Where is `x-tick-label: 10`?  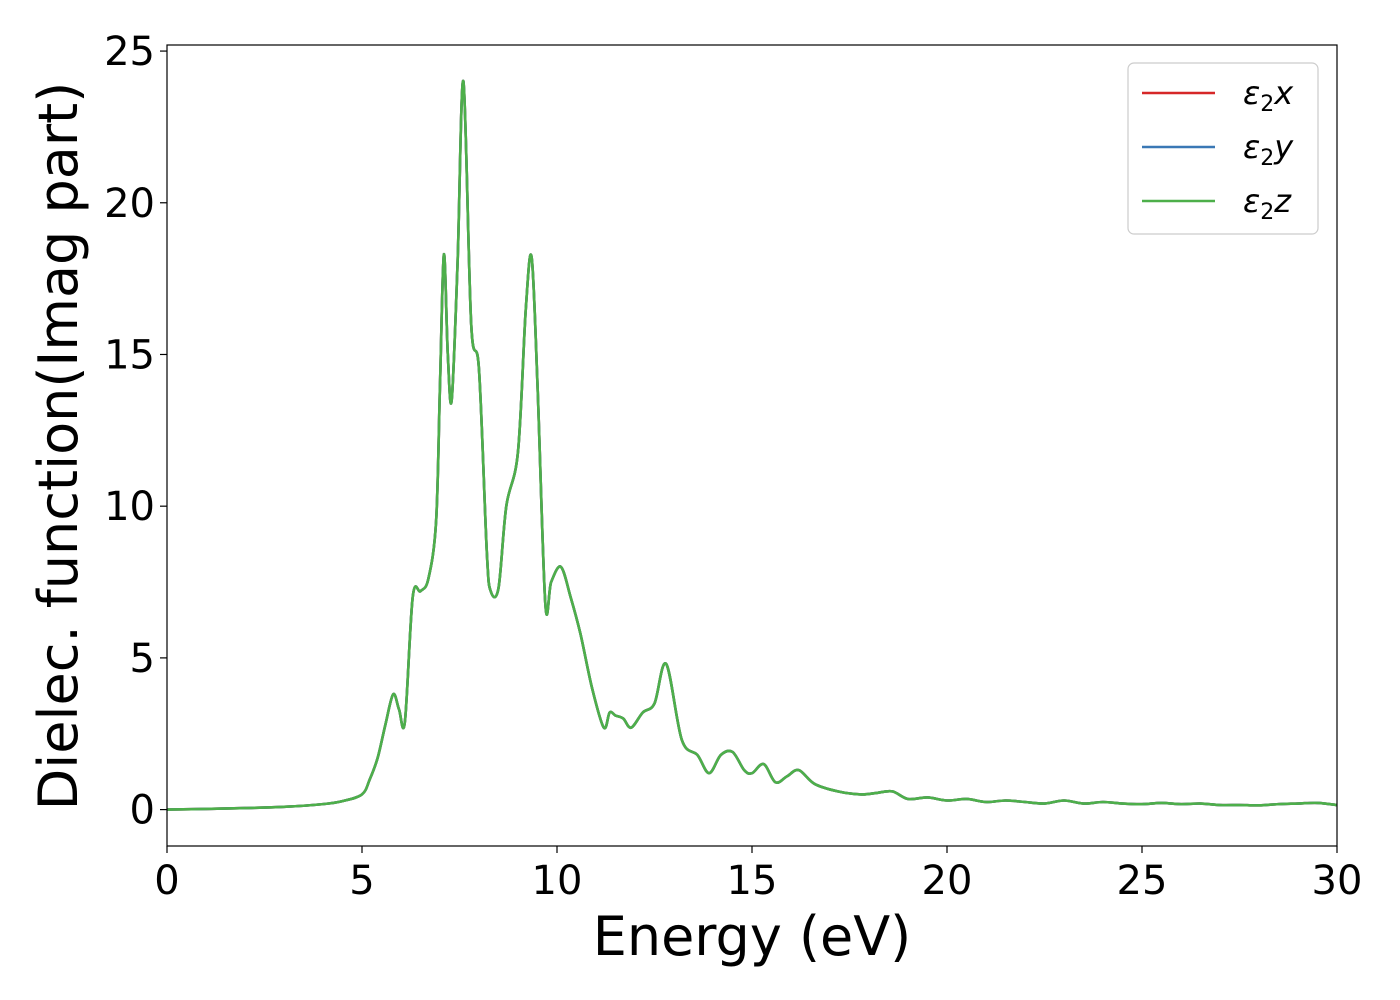 x-tick-label: 10 is located at coordinates (557, 881).